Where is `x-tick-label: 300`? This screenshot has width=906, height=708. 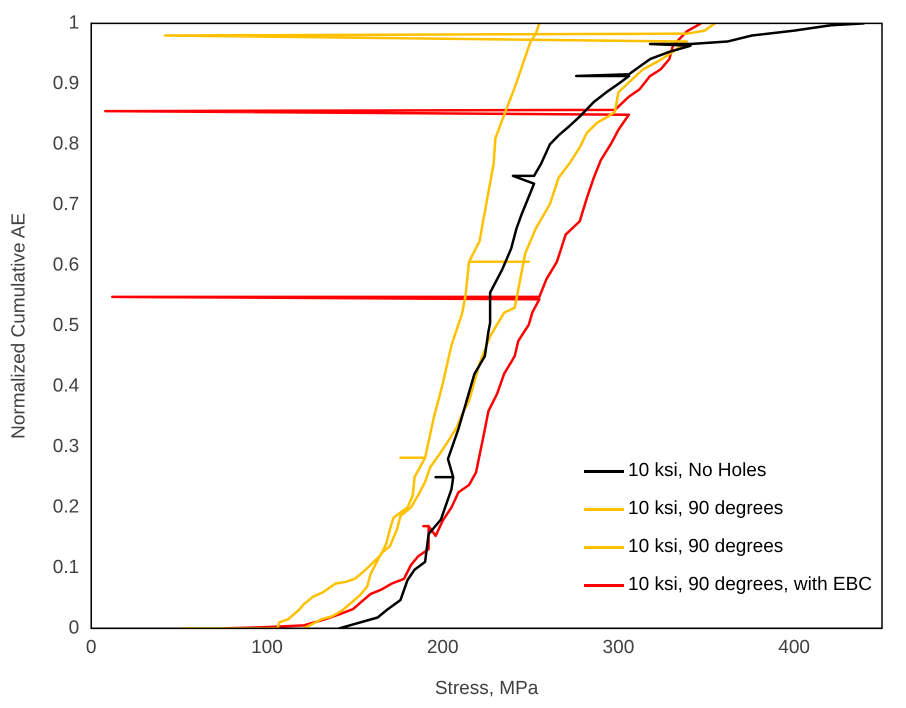 x-tick-label: 300 is located at coordinates (618, 647).